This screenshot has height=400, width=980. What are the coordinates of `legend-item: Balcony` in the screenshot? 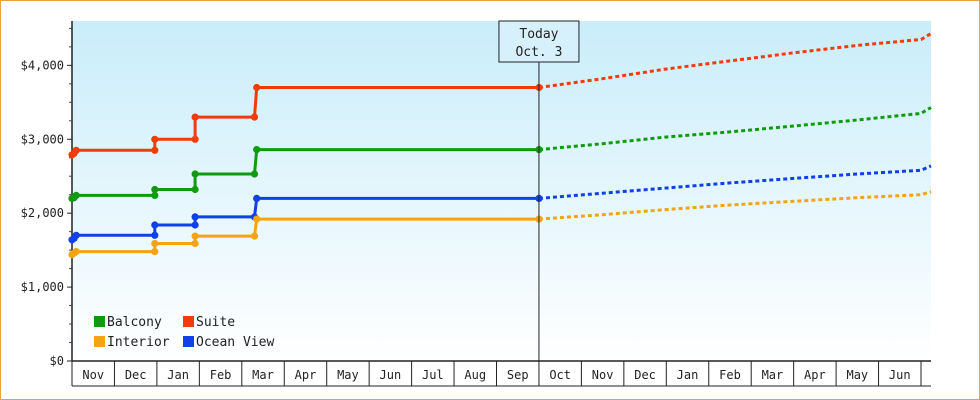 It's located at (128, 322).